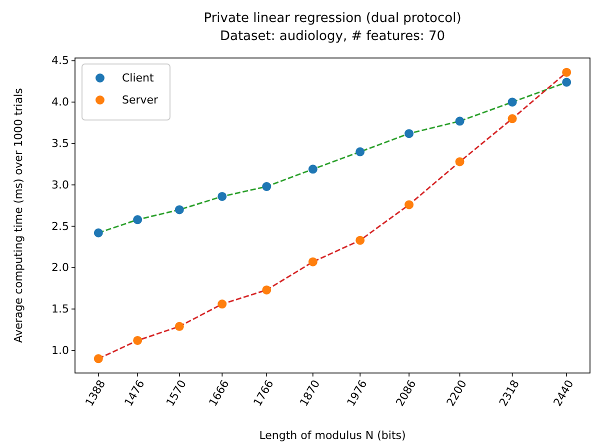 This screenshot has width=597, height=447. I want to click on legend-label: Client, so click(138, 78).